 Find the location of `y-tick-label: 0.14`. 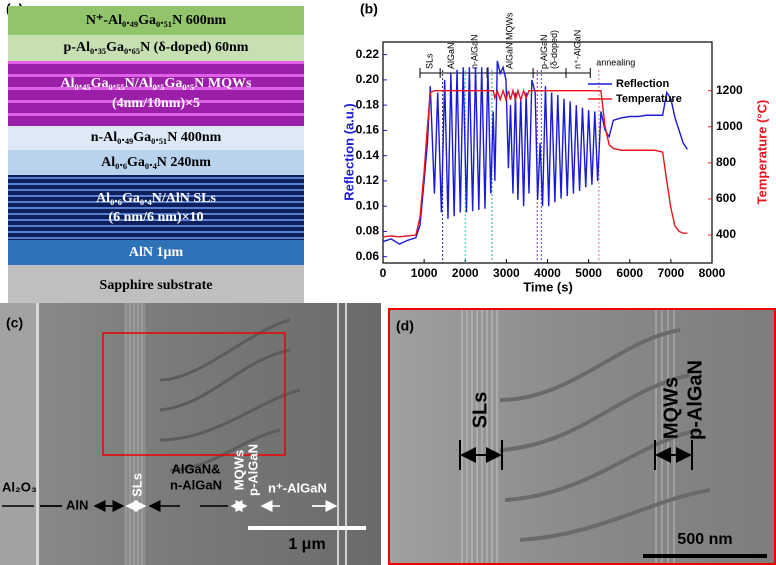

y-tick-label: 0.14 is located at coordinates (368, 155).